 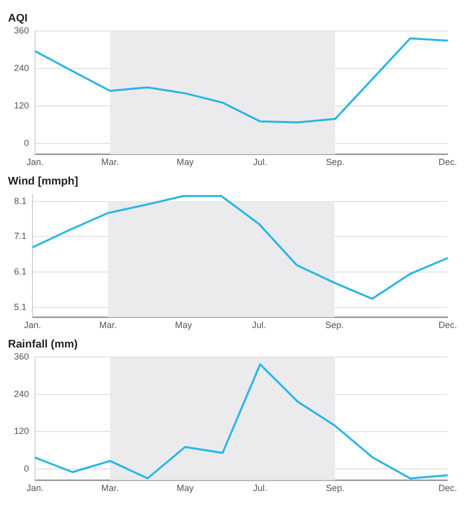 What do you see at coordinates (43, 182) in the screenshot?
I see `chart-title: Wind [mmph]` at bounding box center [43, 182].